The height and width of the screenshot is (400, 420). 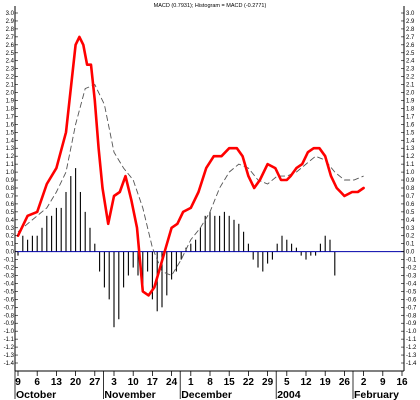 I want to click on y-tick-label-right: 1.1, so click(x=410, y=165).